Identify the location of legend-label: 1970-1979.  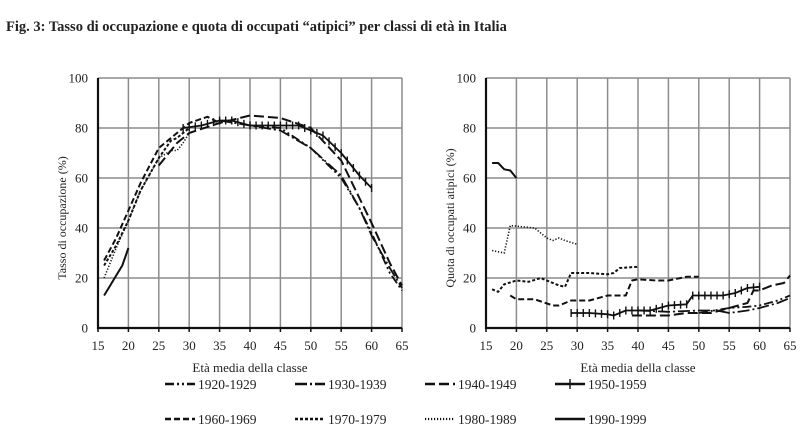
(357, 419).